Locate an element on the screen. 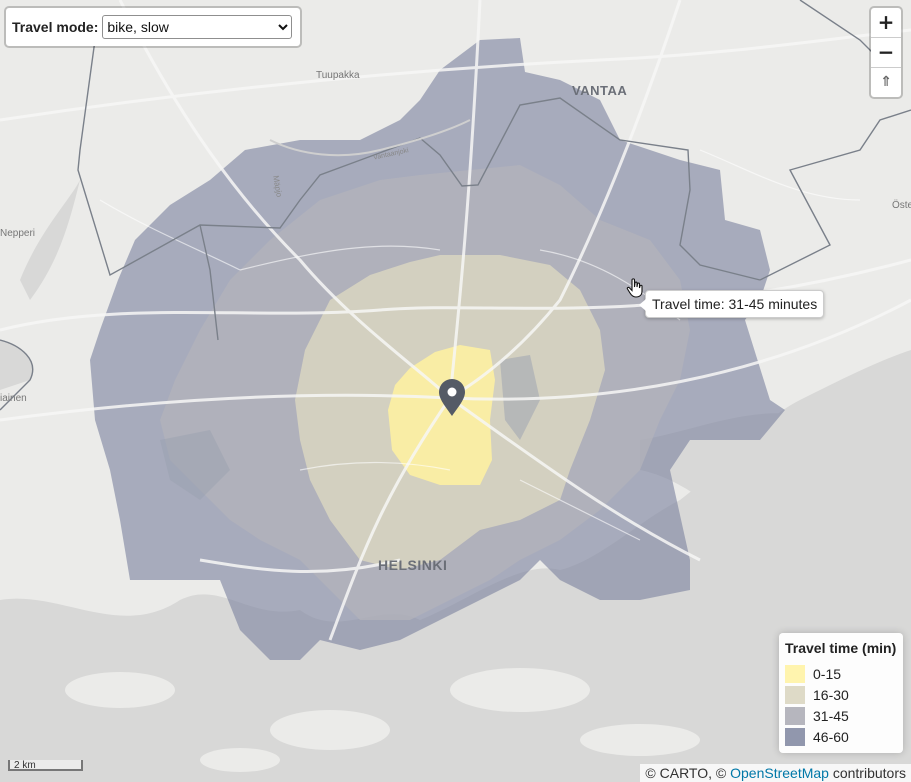 The height and width of the screenshot is (782, 911). legend-row: 46-60 is located at coordinates (841, 736).